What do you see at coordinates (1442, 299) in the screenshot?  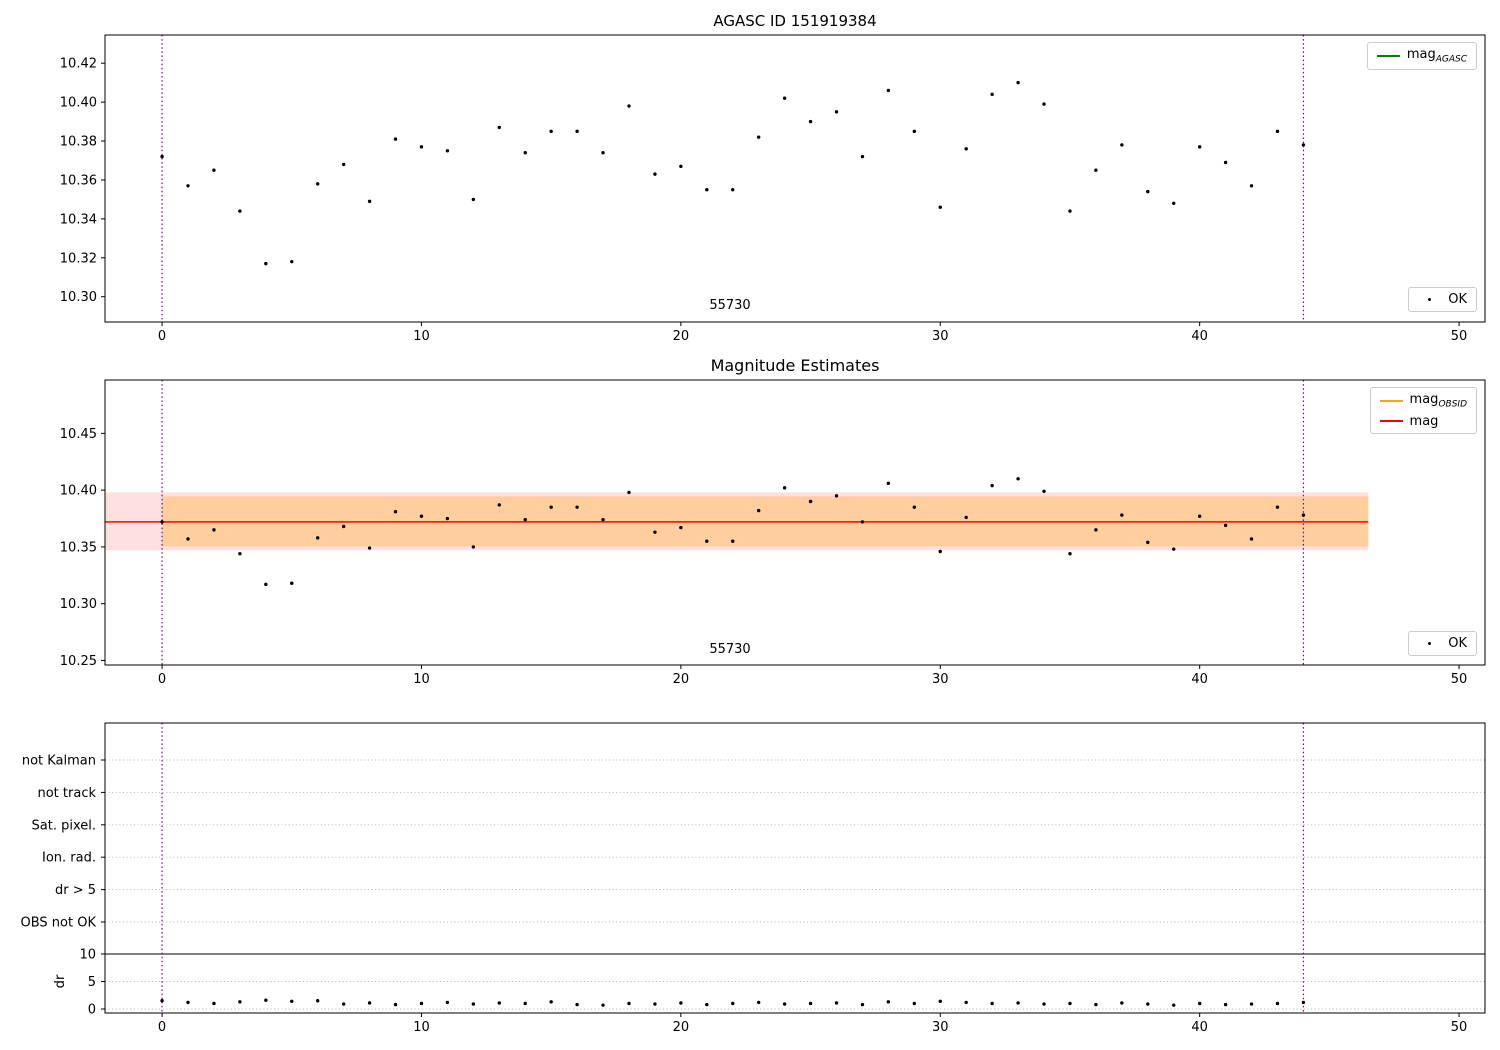 I see `legend-entry-ok: OK` at bounding box center [1442, 299].